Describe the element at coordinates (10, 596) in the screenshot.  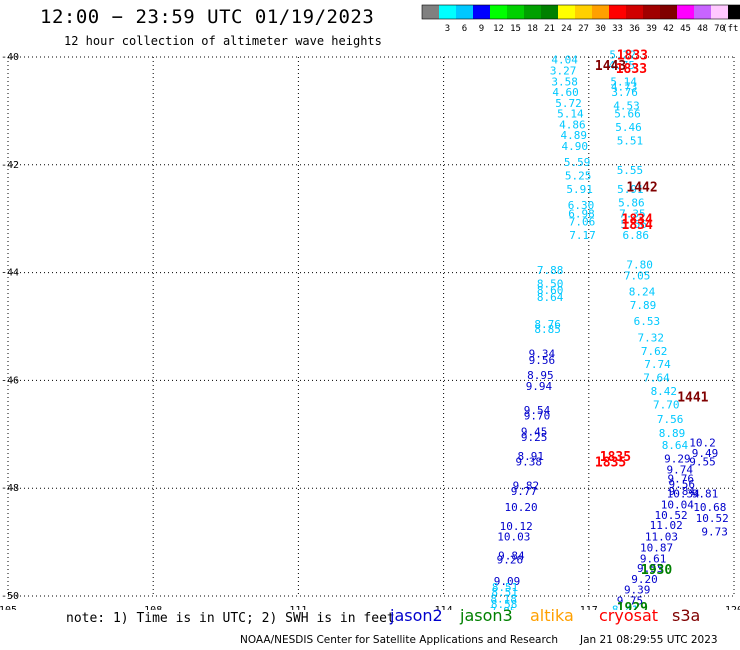
I see `y-tick-label: -50` at that location.